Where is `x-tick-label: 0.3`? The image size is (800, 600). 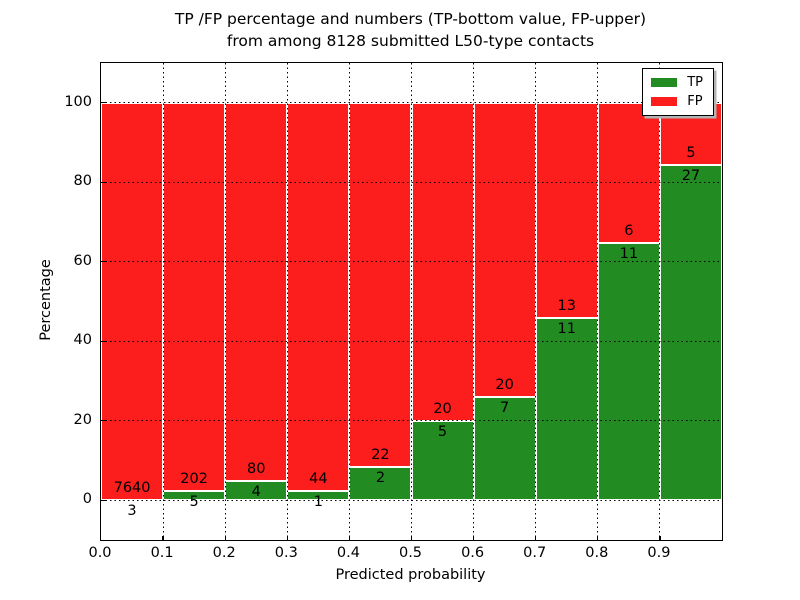
x-tick-label: 0.3 is located at coordinates (286, 553).